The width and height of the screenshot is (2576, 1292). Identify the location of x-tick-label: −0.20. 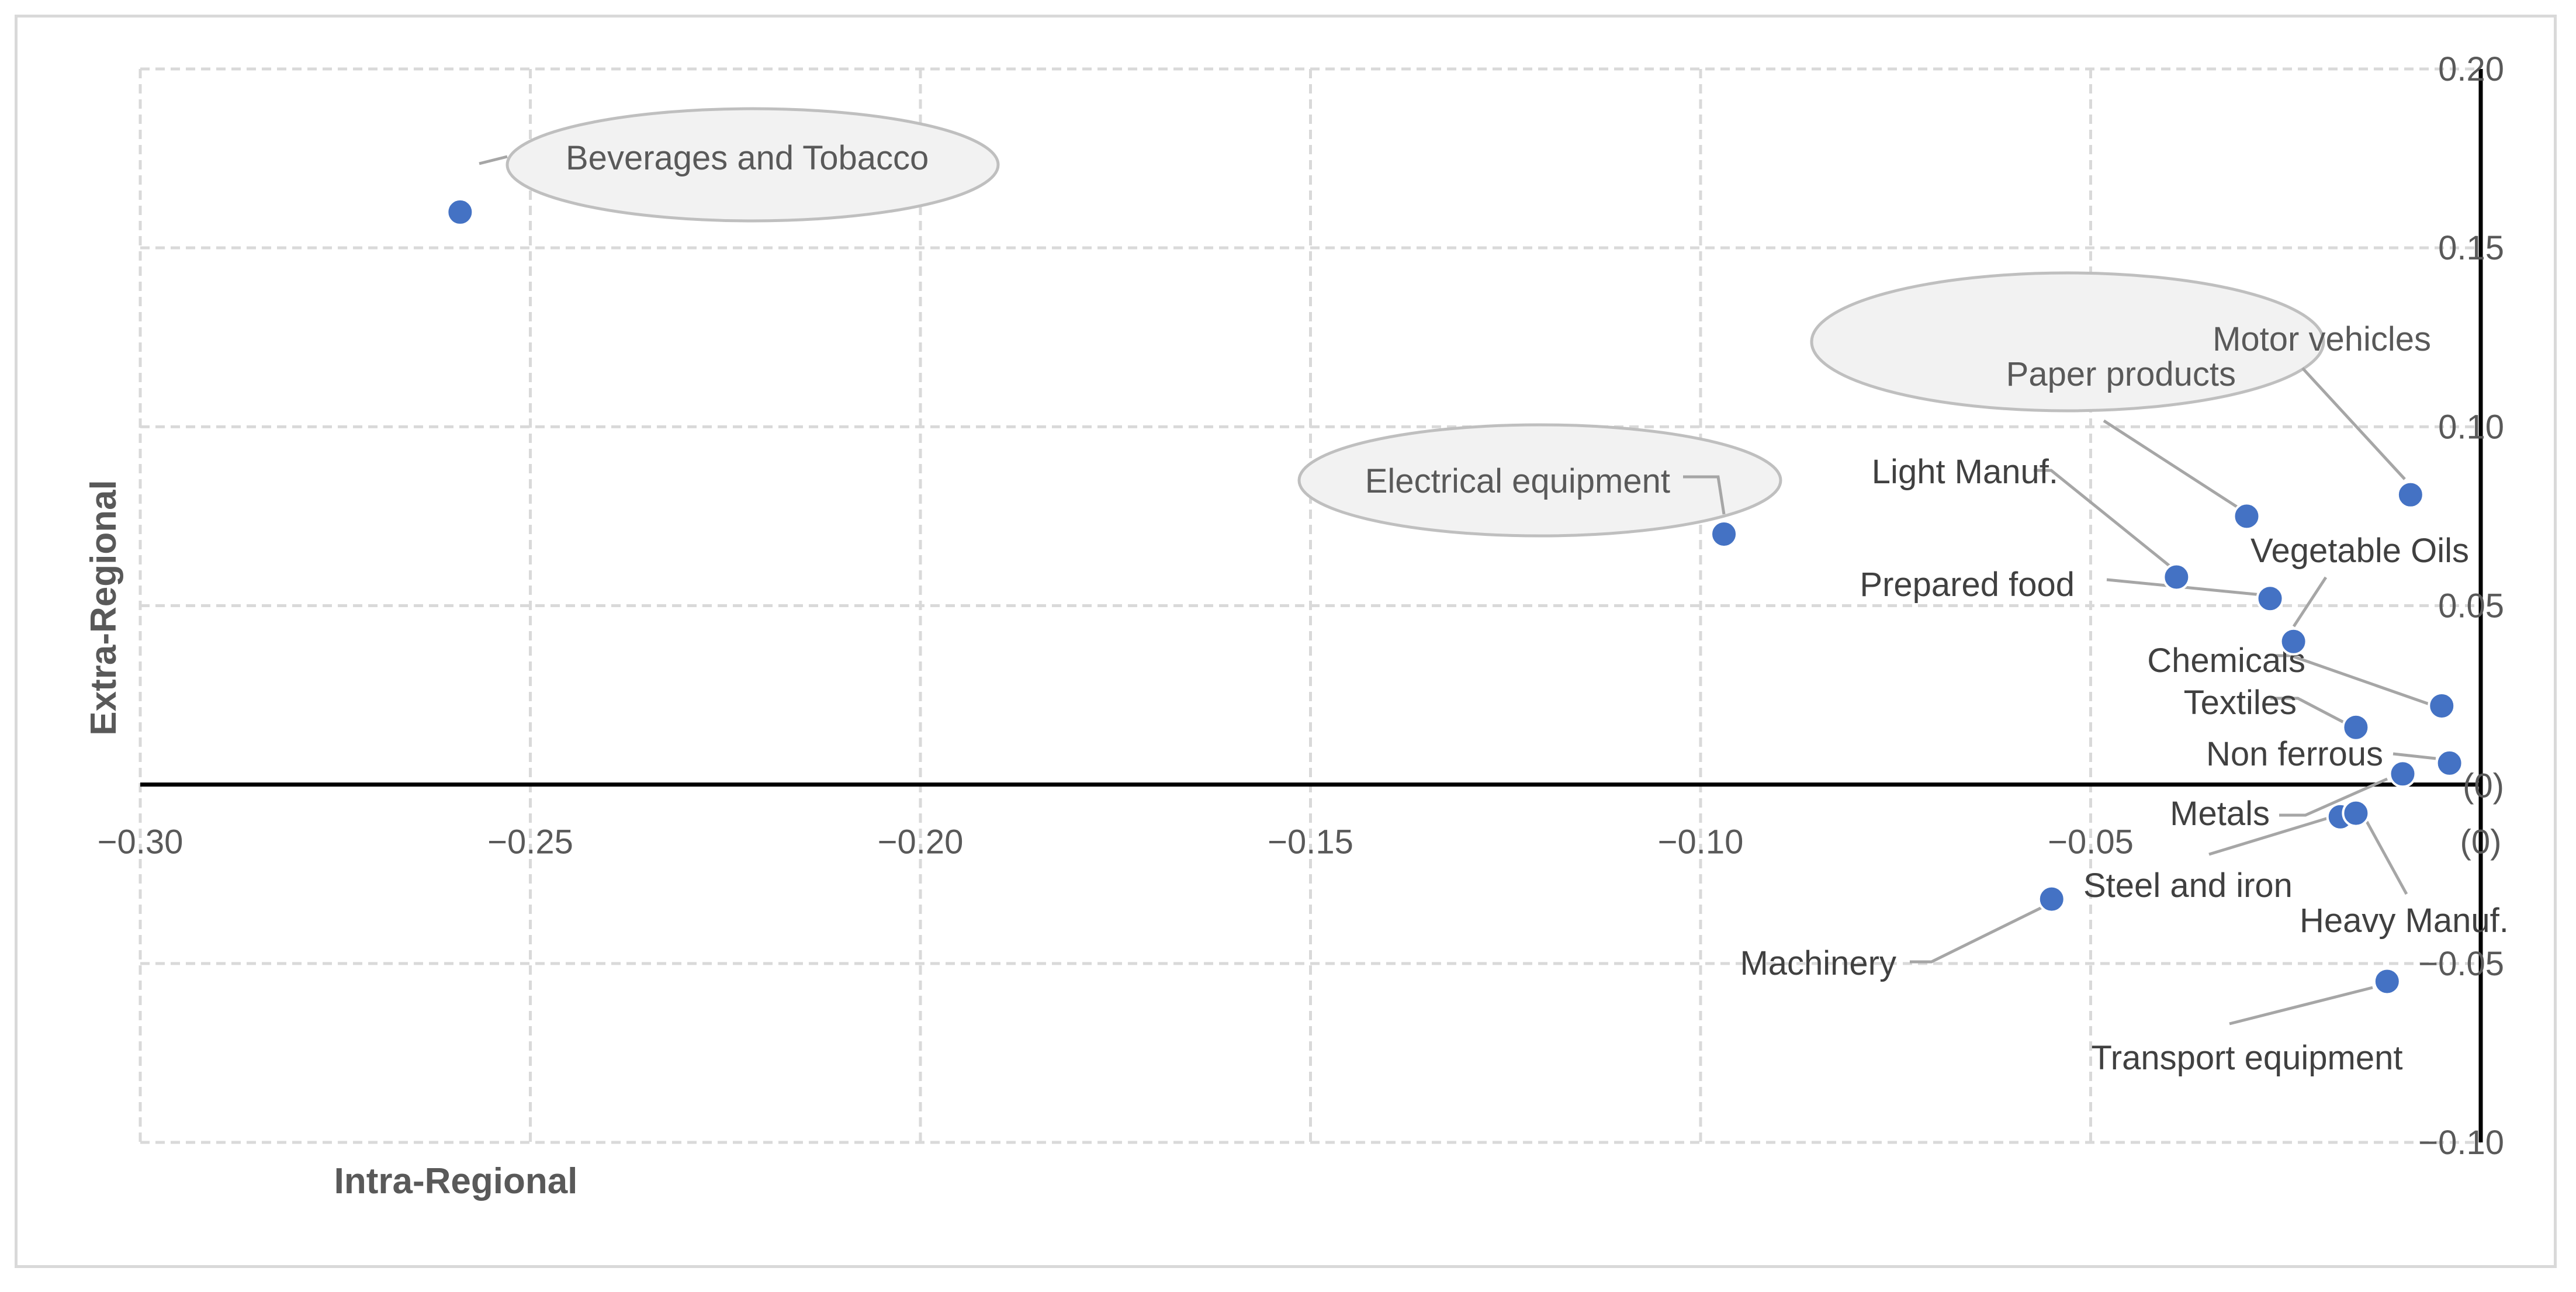
(921, 842).